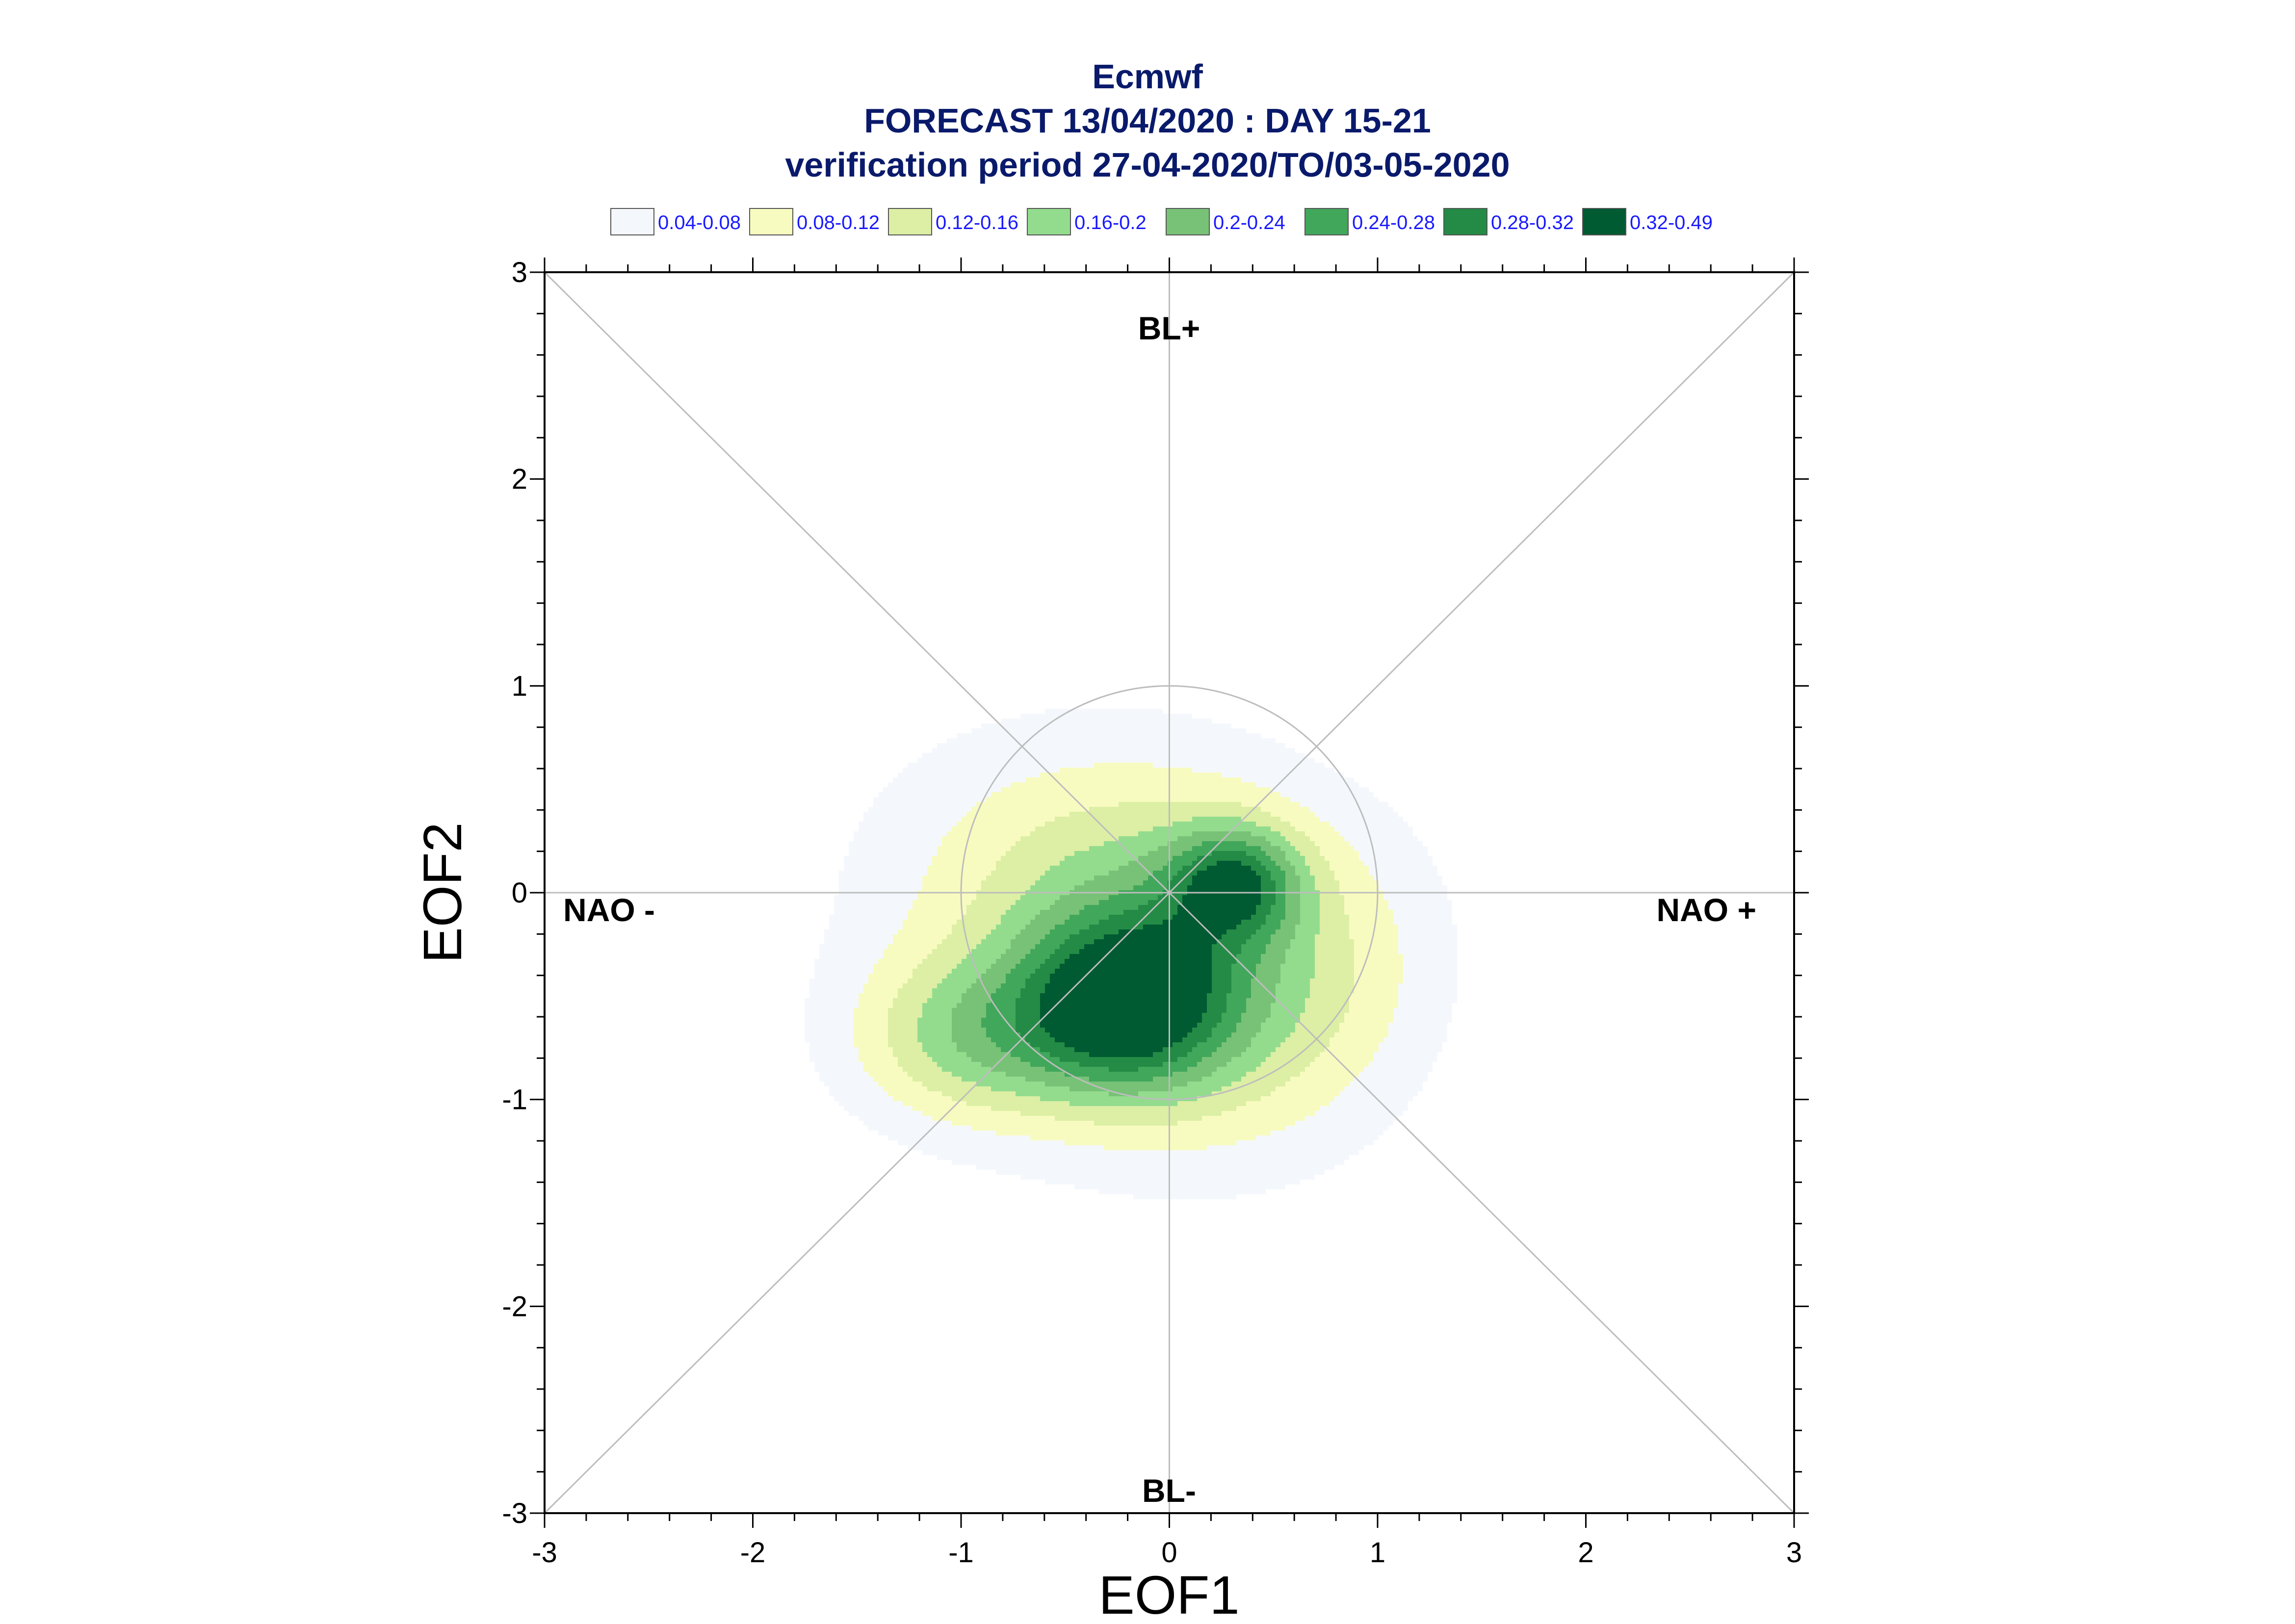 The image size is (2295, 1624). What do you see at coordinates (515, 1100) in the screenshot?
I see `y-tick-label: -1` at bounding box center [515, 1100].